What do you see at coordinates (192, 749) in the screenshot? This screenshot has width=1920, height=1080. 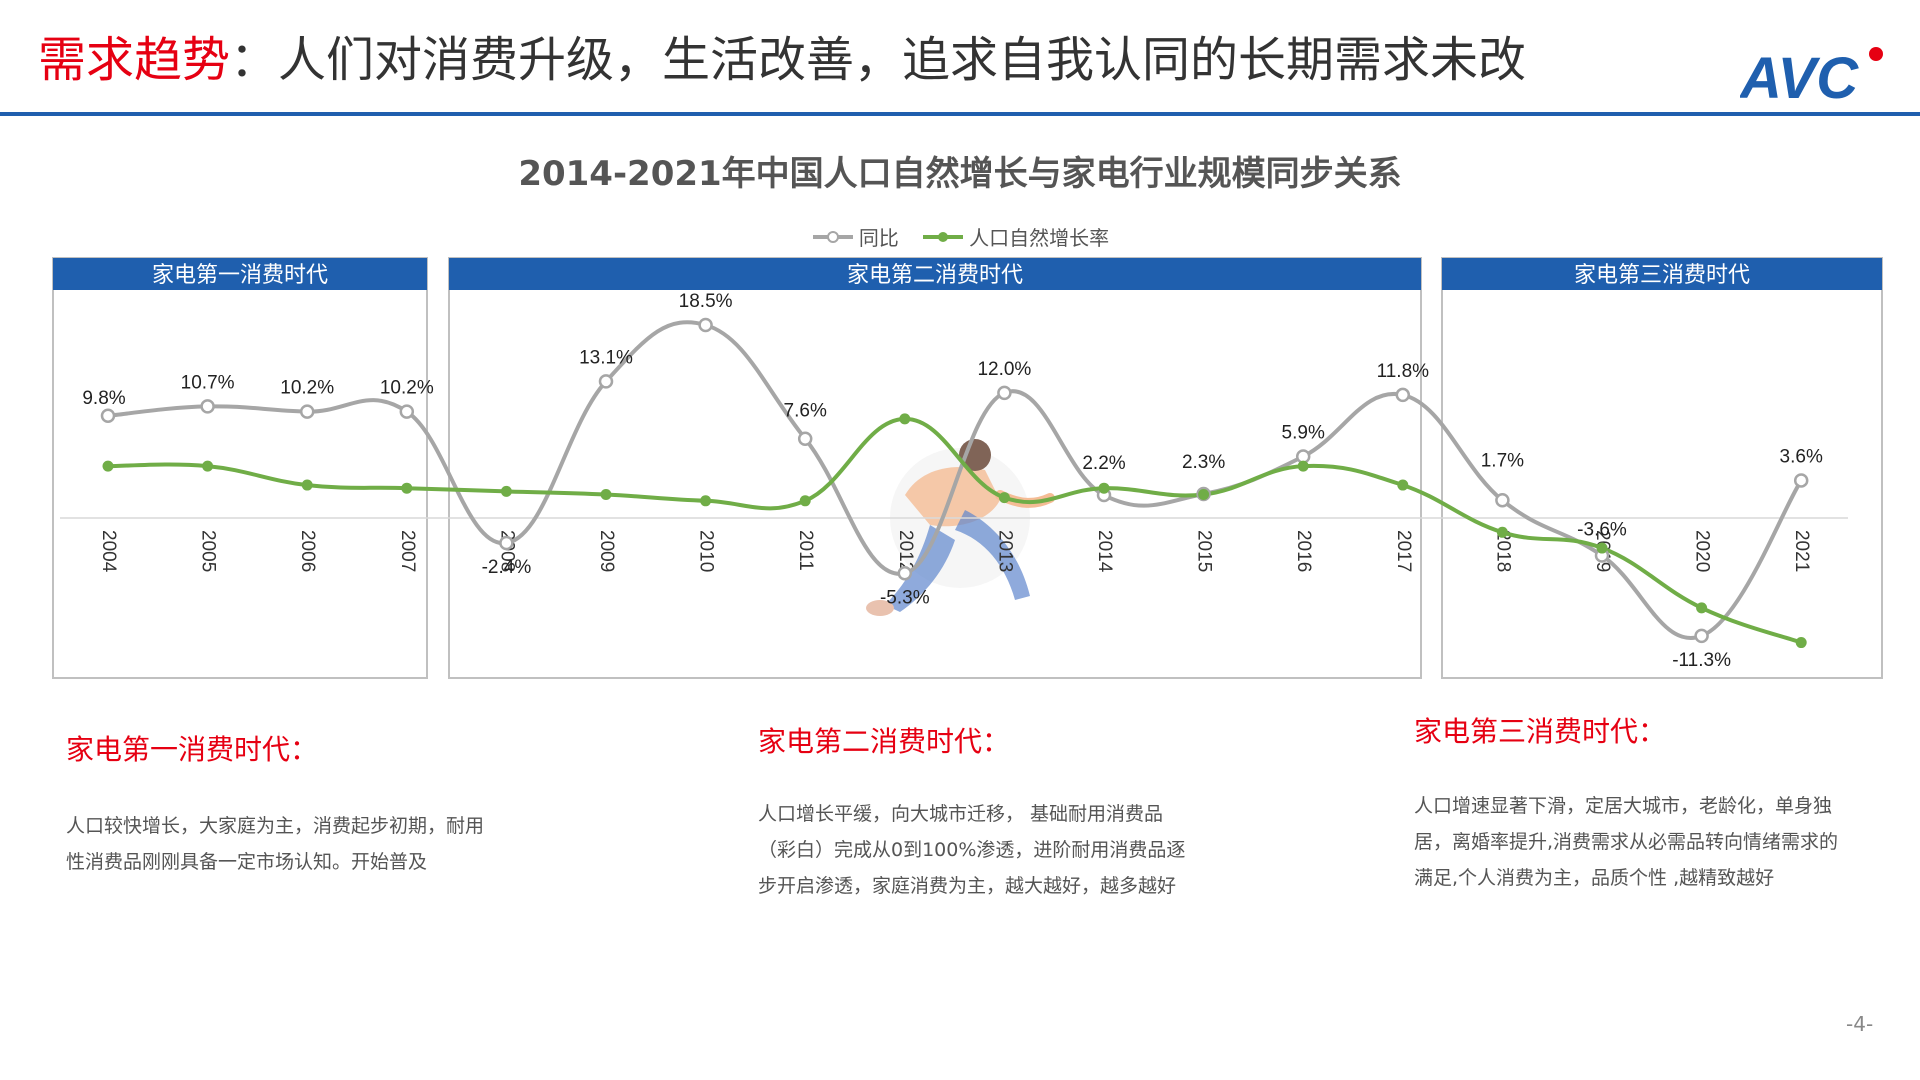 I see `era-desc-title-1: 家电第一消费时代：` at bounding box center [192, 749].